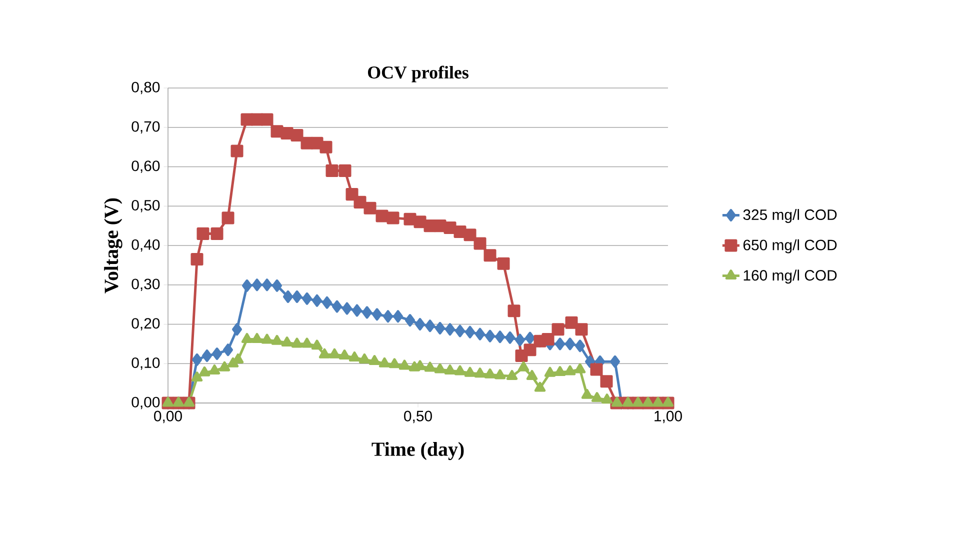 The height and width of the screenshot is (536, 959). What do you see at coordinates (146, 166) in the screenshot?
I see `y-tick-label: 0,60` at bounding box center [146, 166].